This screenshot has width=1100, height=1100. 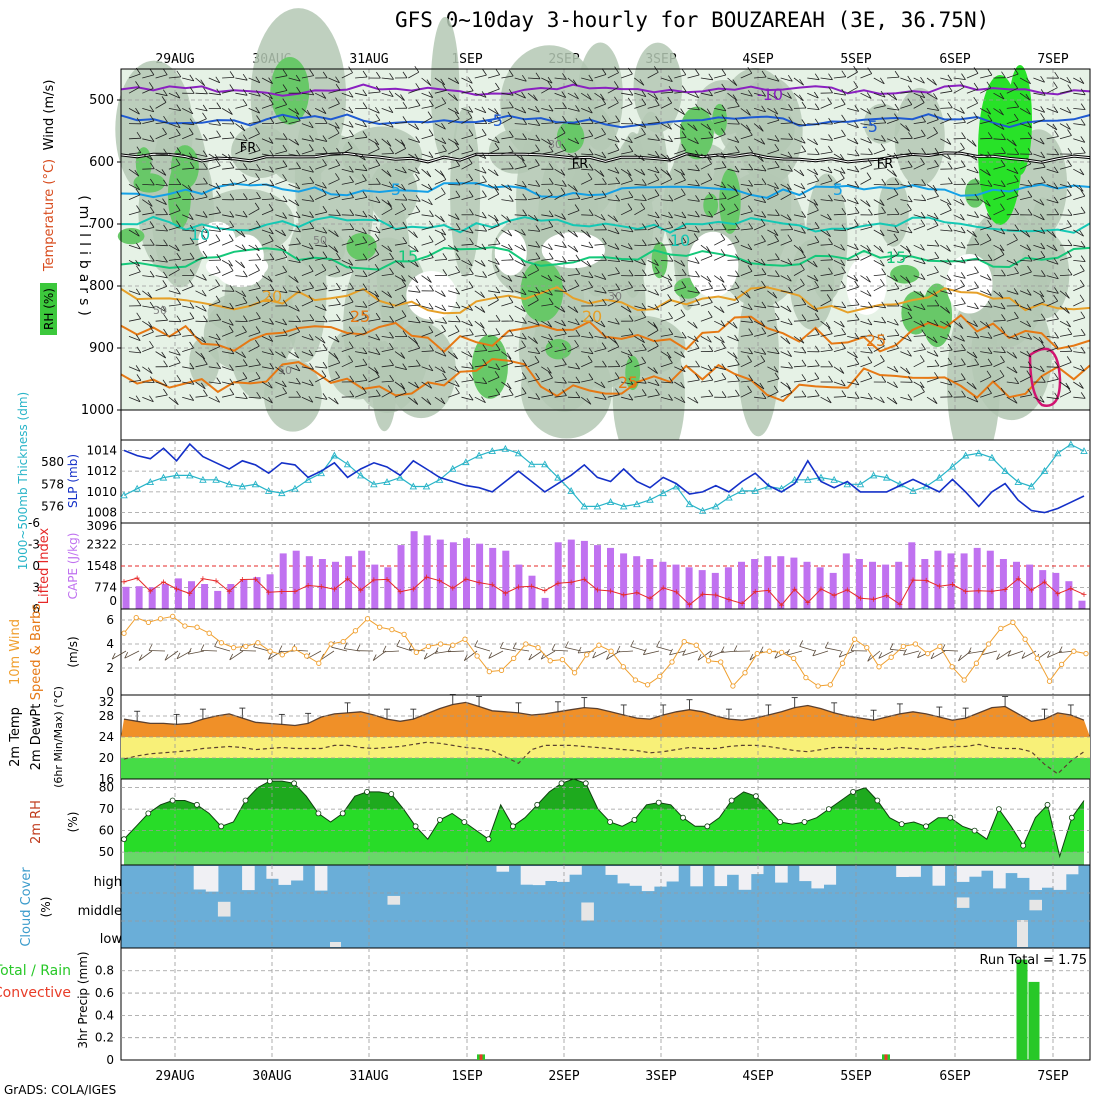 What do you see at coordinates (820, 653) in the screenshot?
I see `surface-barb` at bounding box center [820, 653].